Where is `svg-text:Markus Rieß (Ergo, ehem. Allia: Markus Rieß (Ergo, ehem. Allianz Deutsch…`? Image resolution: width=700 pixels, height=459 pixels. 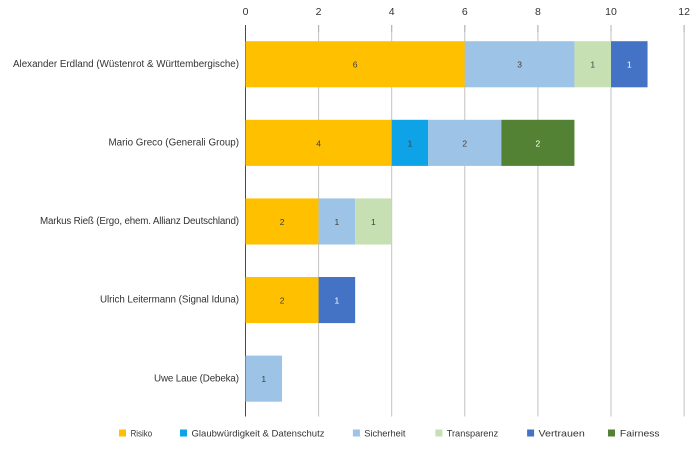
svg-text:Markus Rieß (Ergo, ehem. Allia: Markus Rieß (Ergo, ehem. Allianz Deutsch… is located at coordinates (139, 221).